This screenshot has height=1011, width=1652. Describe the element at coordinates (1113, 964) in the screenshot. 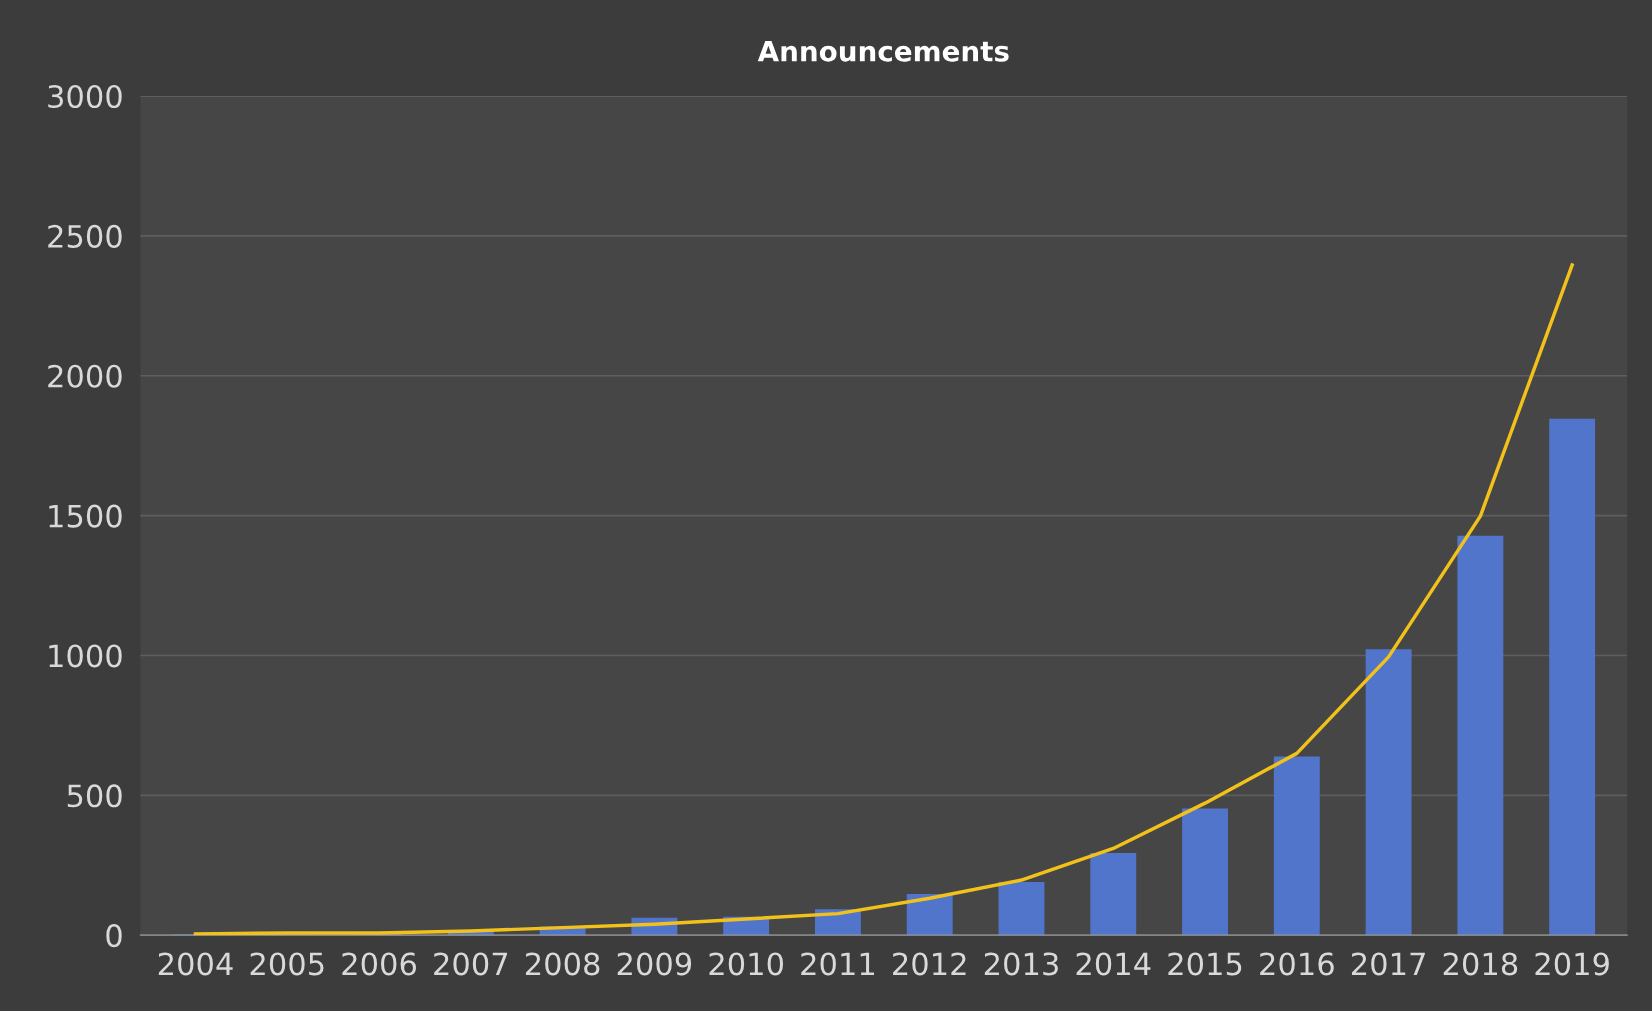

I see `x-tick-label: 2014` at that location.